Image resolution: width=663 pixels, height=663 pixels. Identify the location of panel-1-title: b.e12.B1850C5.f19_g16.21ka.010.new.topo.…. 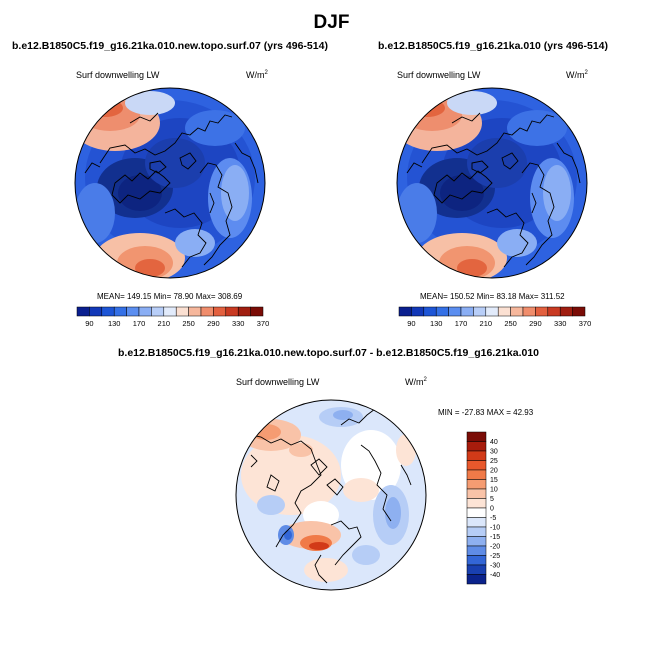
(170, 46).